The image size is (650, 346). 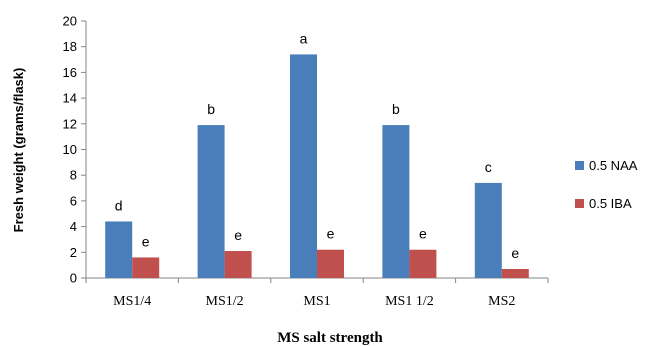 I want to click on bar-significance-label: c, so click(x=488, y=167).